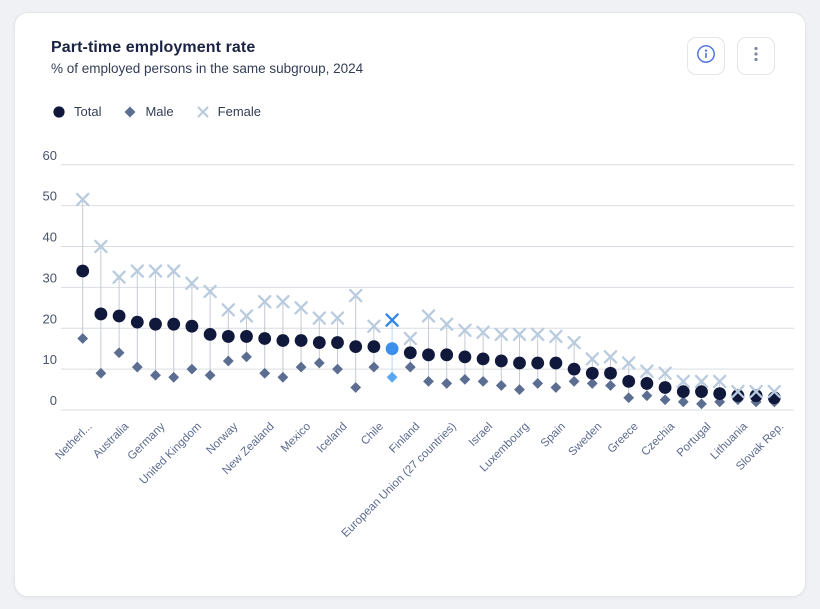 The width and height of the screenshot is (820, 609). I want to click on menu-button, so click(756, 56).